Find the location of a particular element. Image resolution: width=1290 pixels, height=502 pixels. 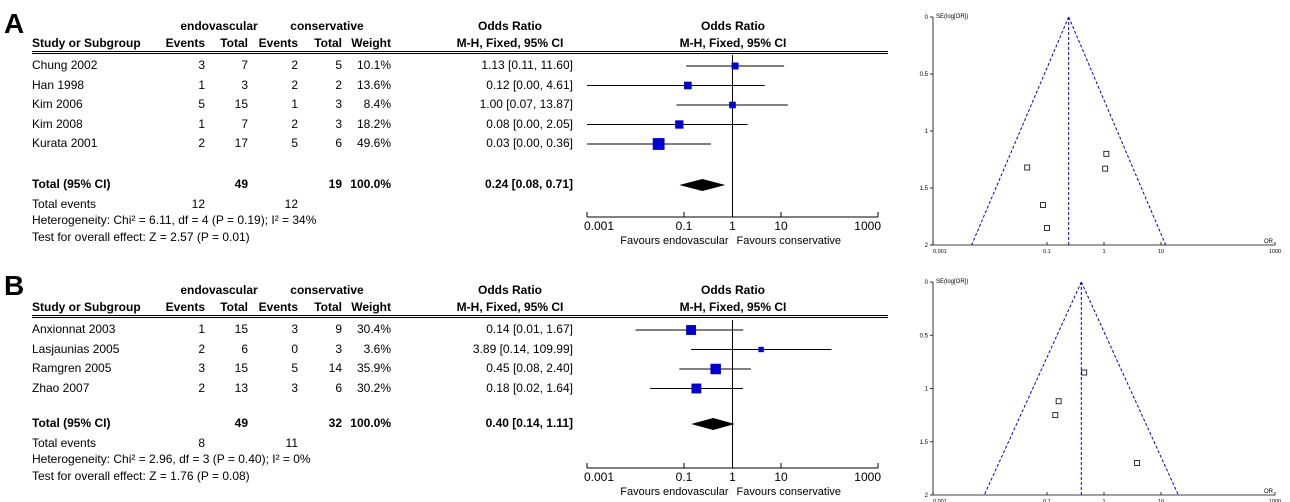

total-label: Total (95% CI) is located at coordinates (71, 423).